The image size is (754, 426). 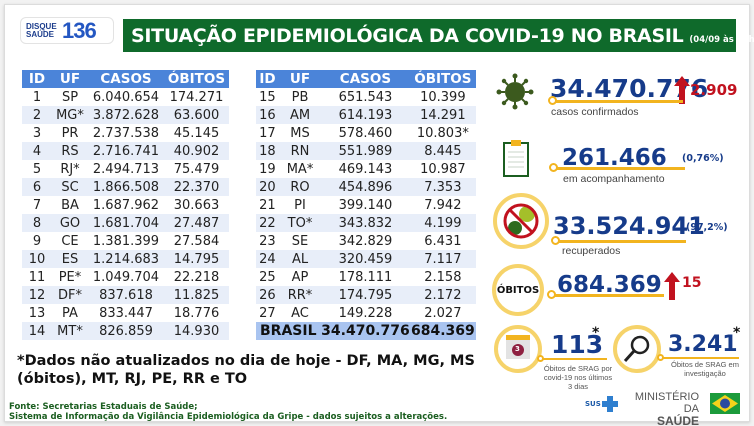 What do you see at coordinates (366, 223) in the screenshot?
I see `table-row: 22 TO* 343.832 4.199` at bounding box center [366, 223].